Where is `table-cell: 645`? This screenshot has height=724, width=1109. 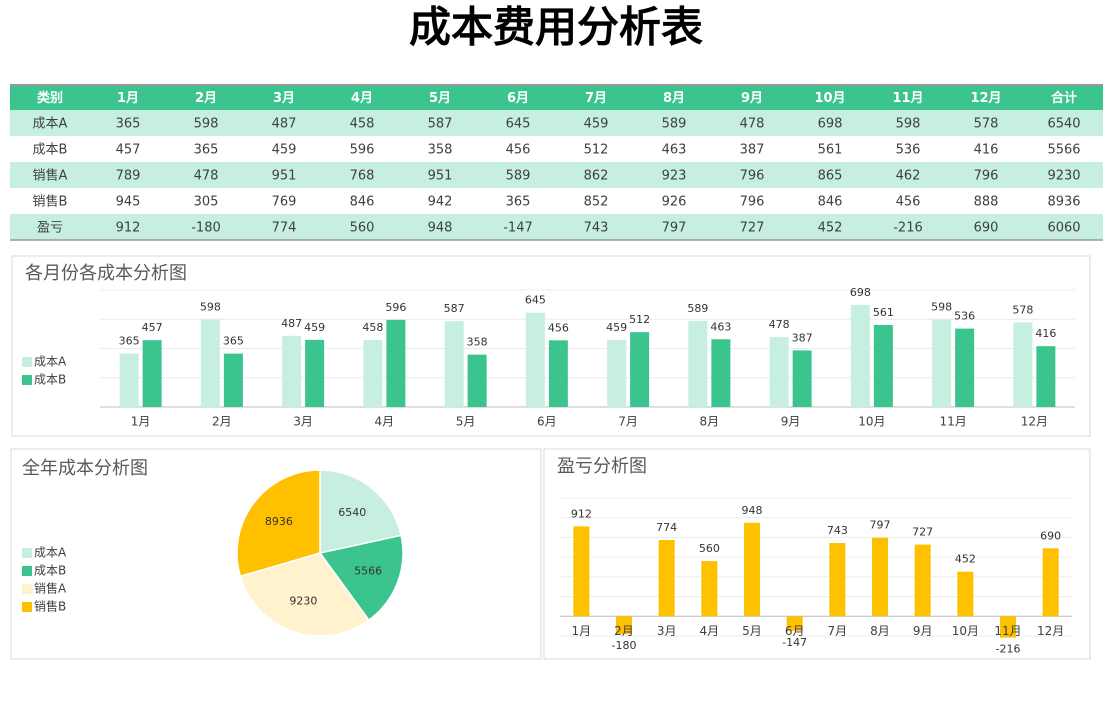 table-cell: 645 is located at coordinates (518, 124).